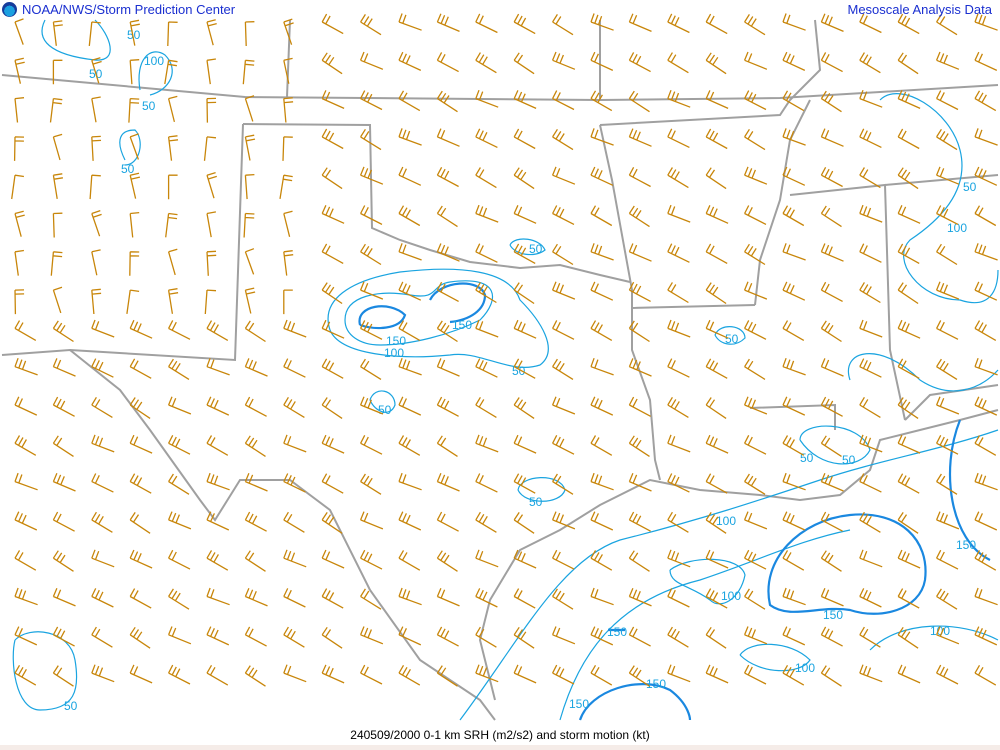 This screenshot has height=750, width=1000. Describe the element at coordinates (500, 88) in the screenshot. I see `border-north` at that location.